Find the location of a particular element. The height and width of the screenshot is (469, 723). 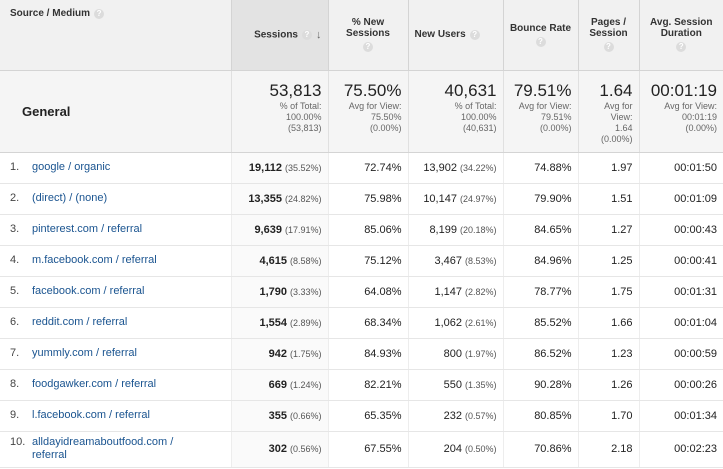

new-users-value: 1,147 is located at coordinates (448, 291).